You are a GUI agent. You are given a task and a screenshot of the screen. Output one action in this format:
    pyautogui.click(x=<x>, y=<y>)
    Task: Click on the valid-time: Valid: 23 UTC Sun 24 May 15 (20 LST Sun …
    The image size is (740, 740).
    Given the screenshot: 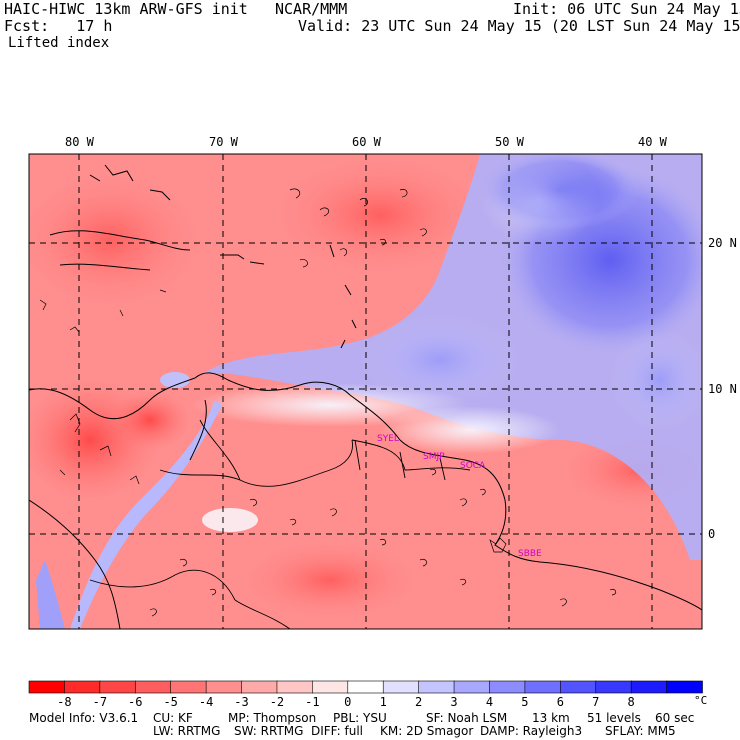 What is the action you would take?
    pyautogui.click(x=519, y=26)
    